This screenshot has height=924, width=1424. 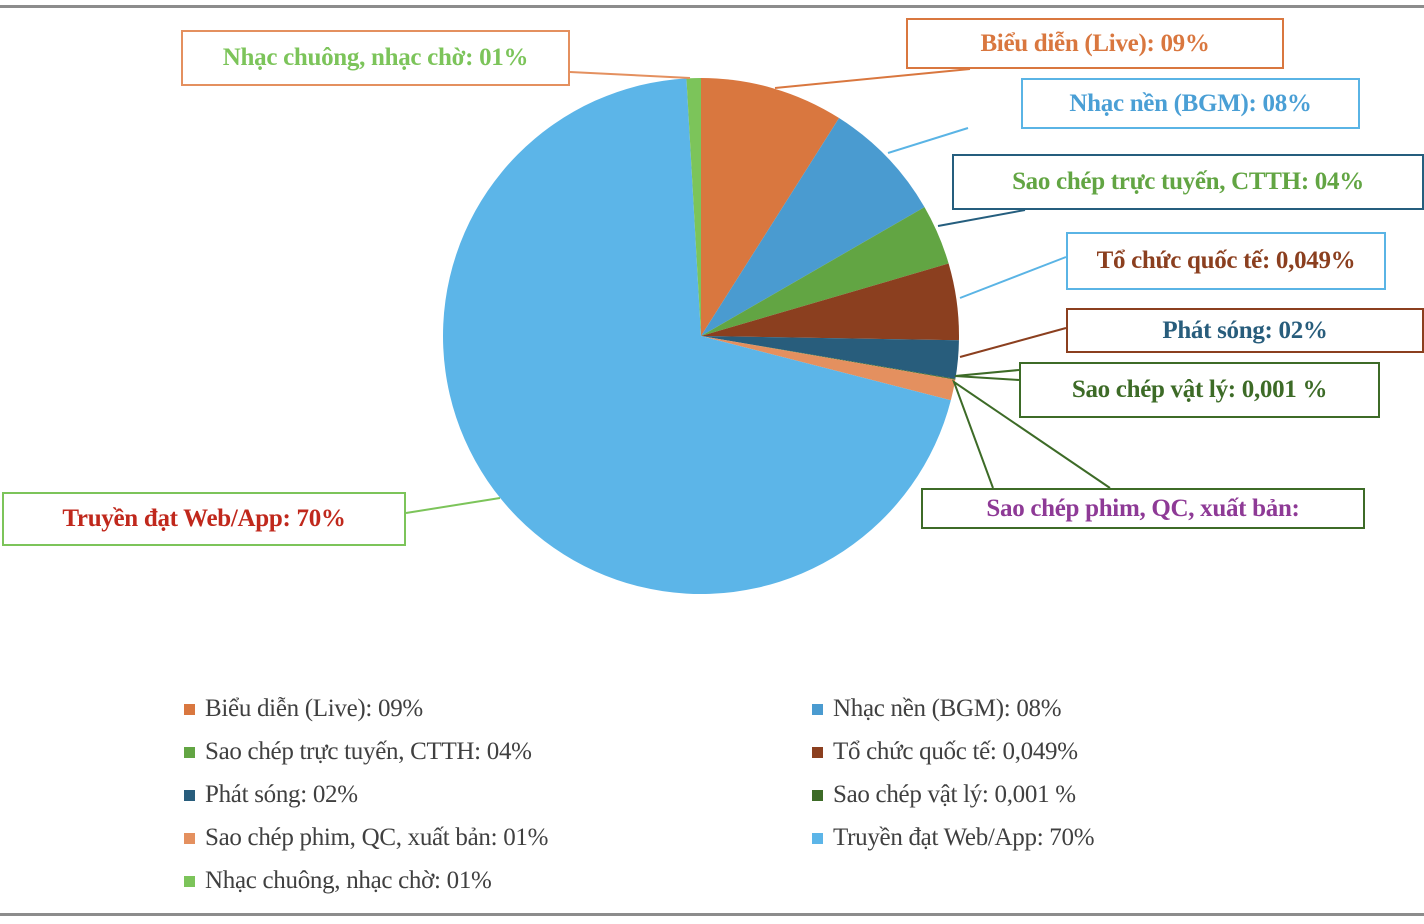 What do you see at coordinates (368, 751) in the screenshot?
I see `legend-label: Sao chép trực tuyến, CTTH: 04%` at bounding box center [368, 751].